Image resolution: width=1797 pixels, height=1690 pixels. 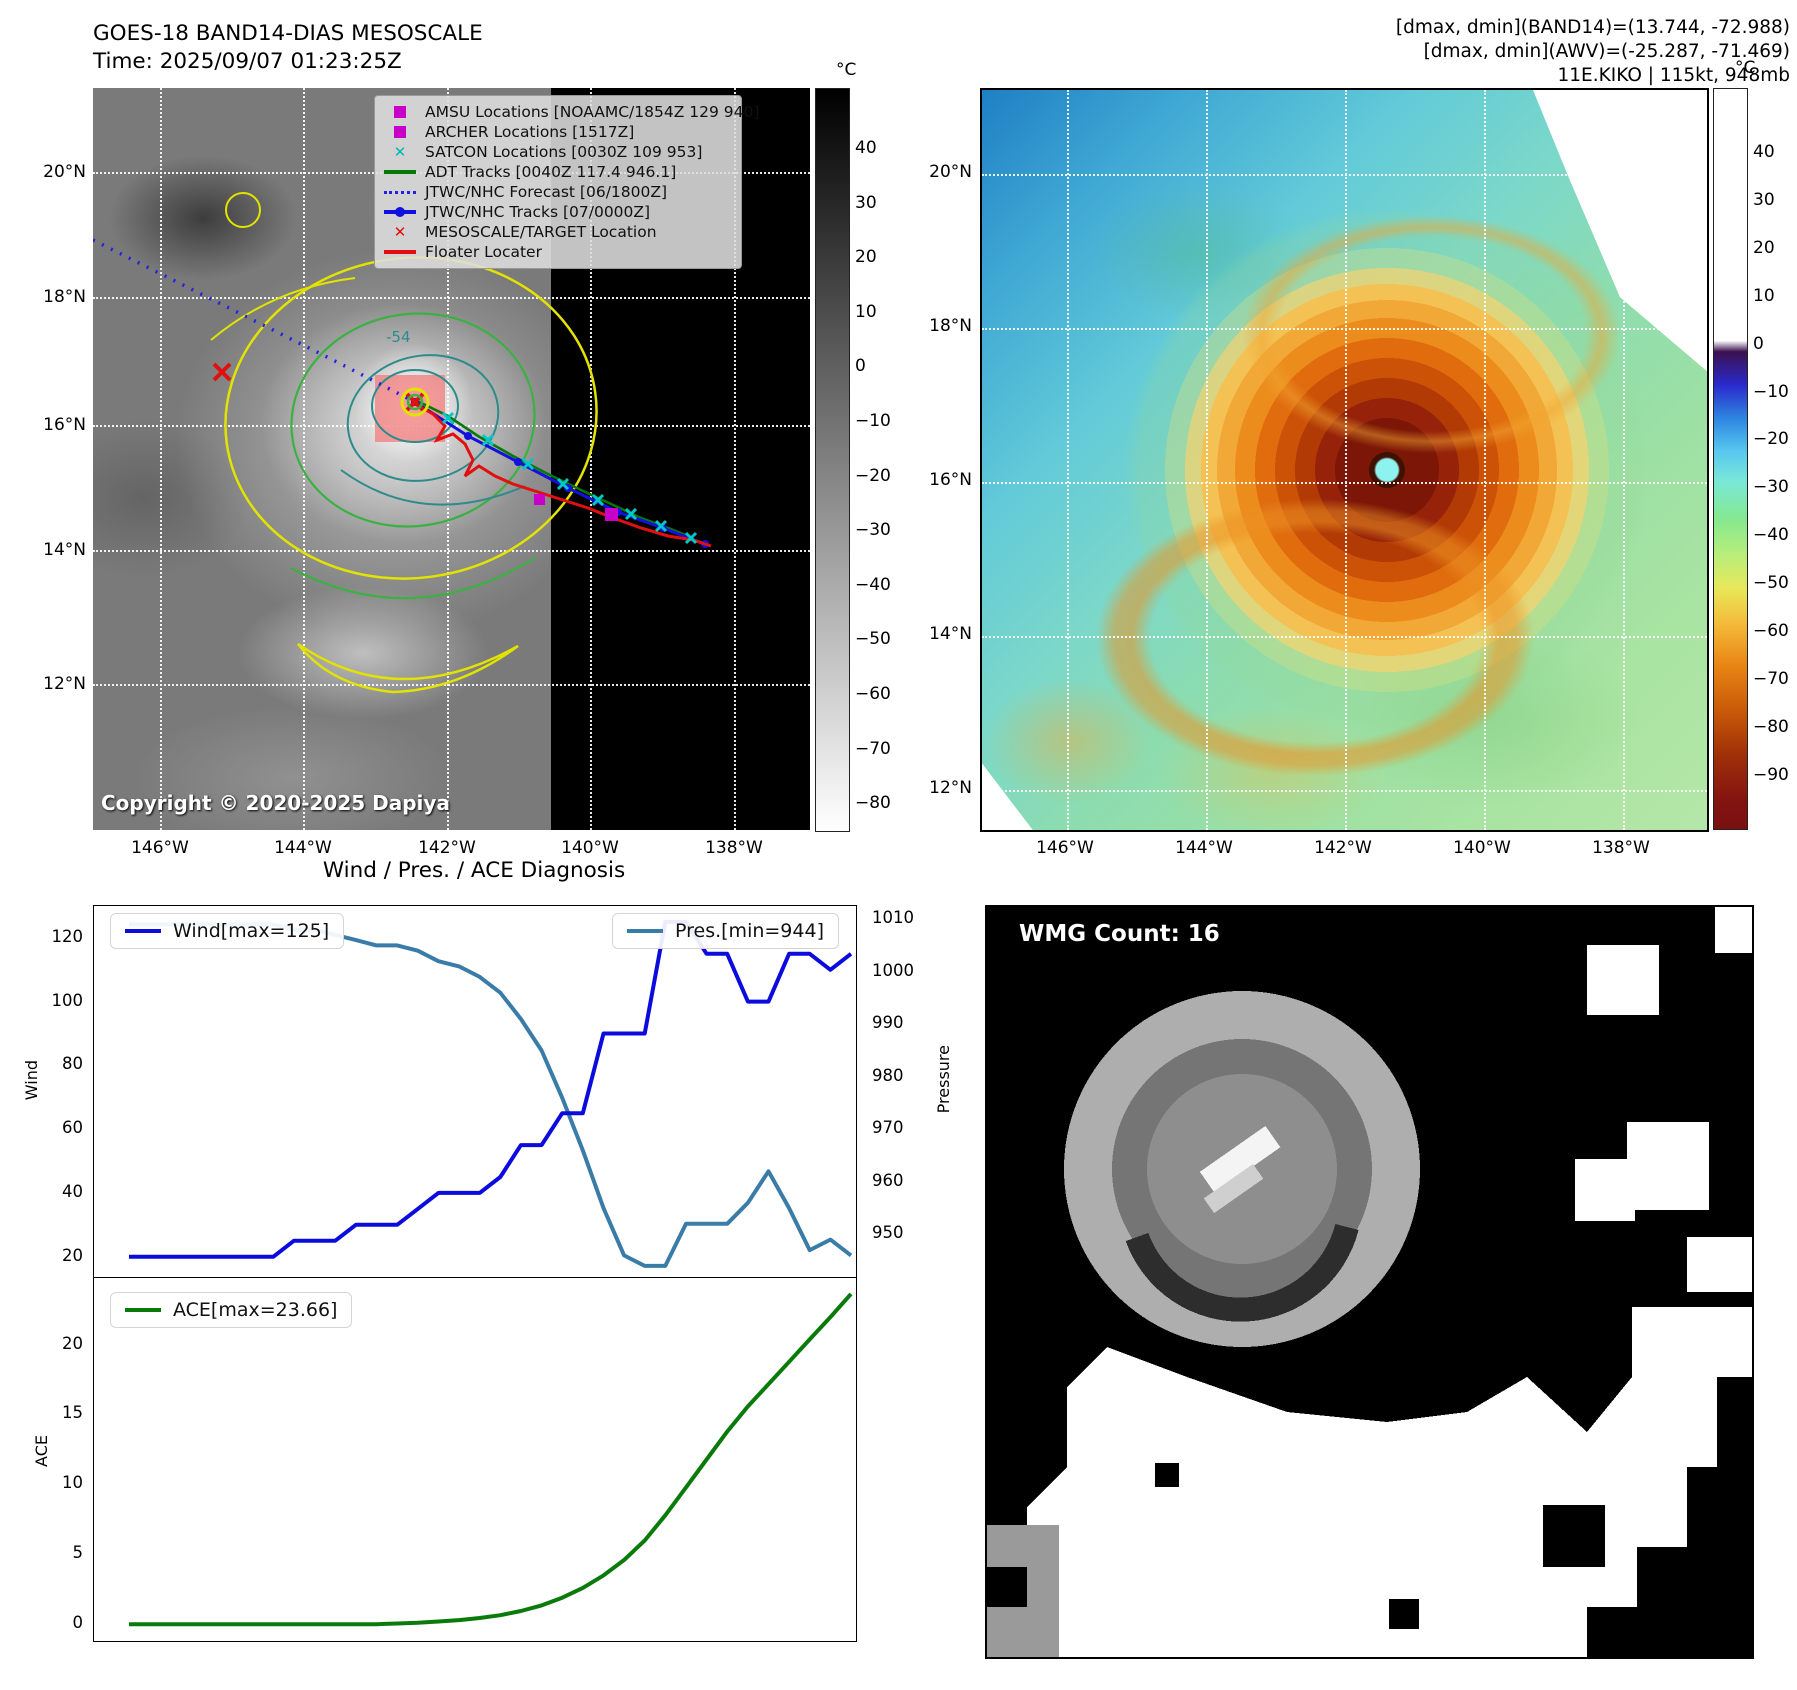 What do you see at coordinates (873, 639) in the screenshot?
I see `colorbar-tick-label: −50` at bounding box center [873, 639].